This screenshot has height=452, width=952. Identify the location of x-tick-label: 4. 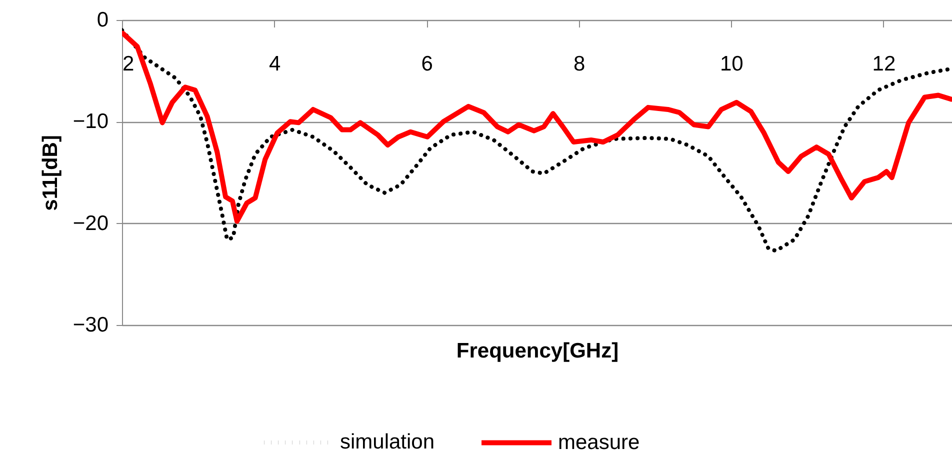
(274, 64).